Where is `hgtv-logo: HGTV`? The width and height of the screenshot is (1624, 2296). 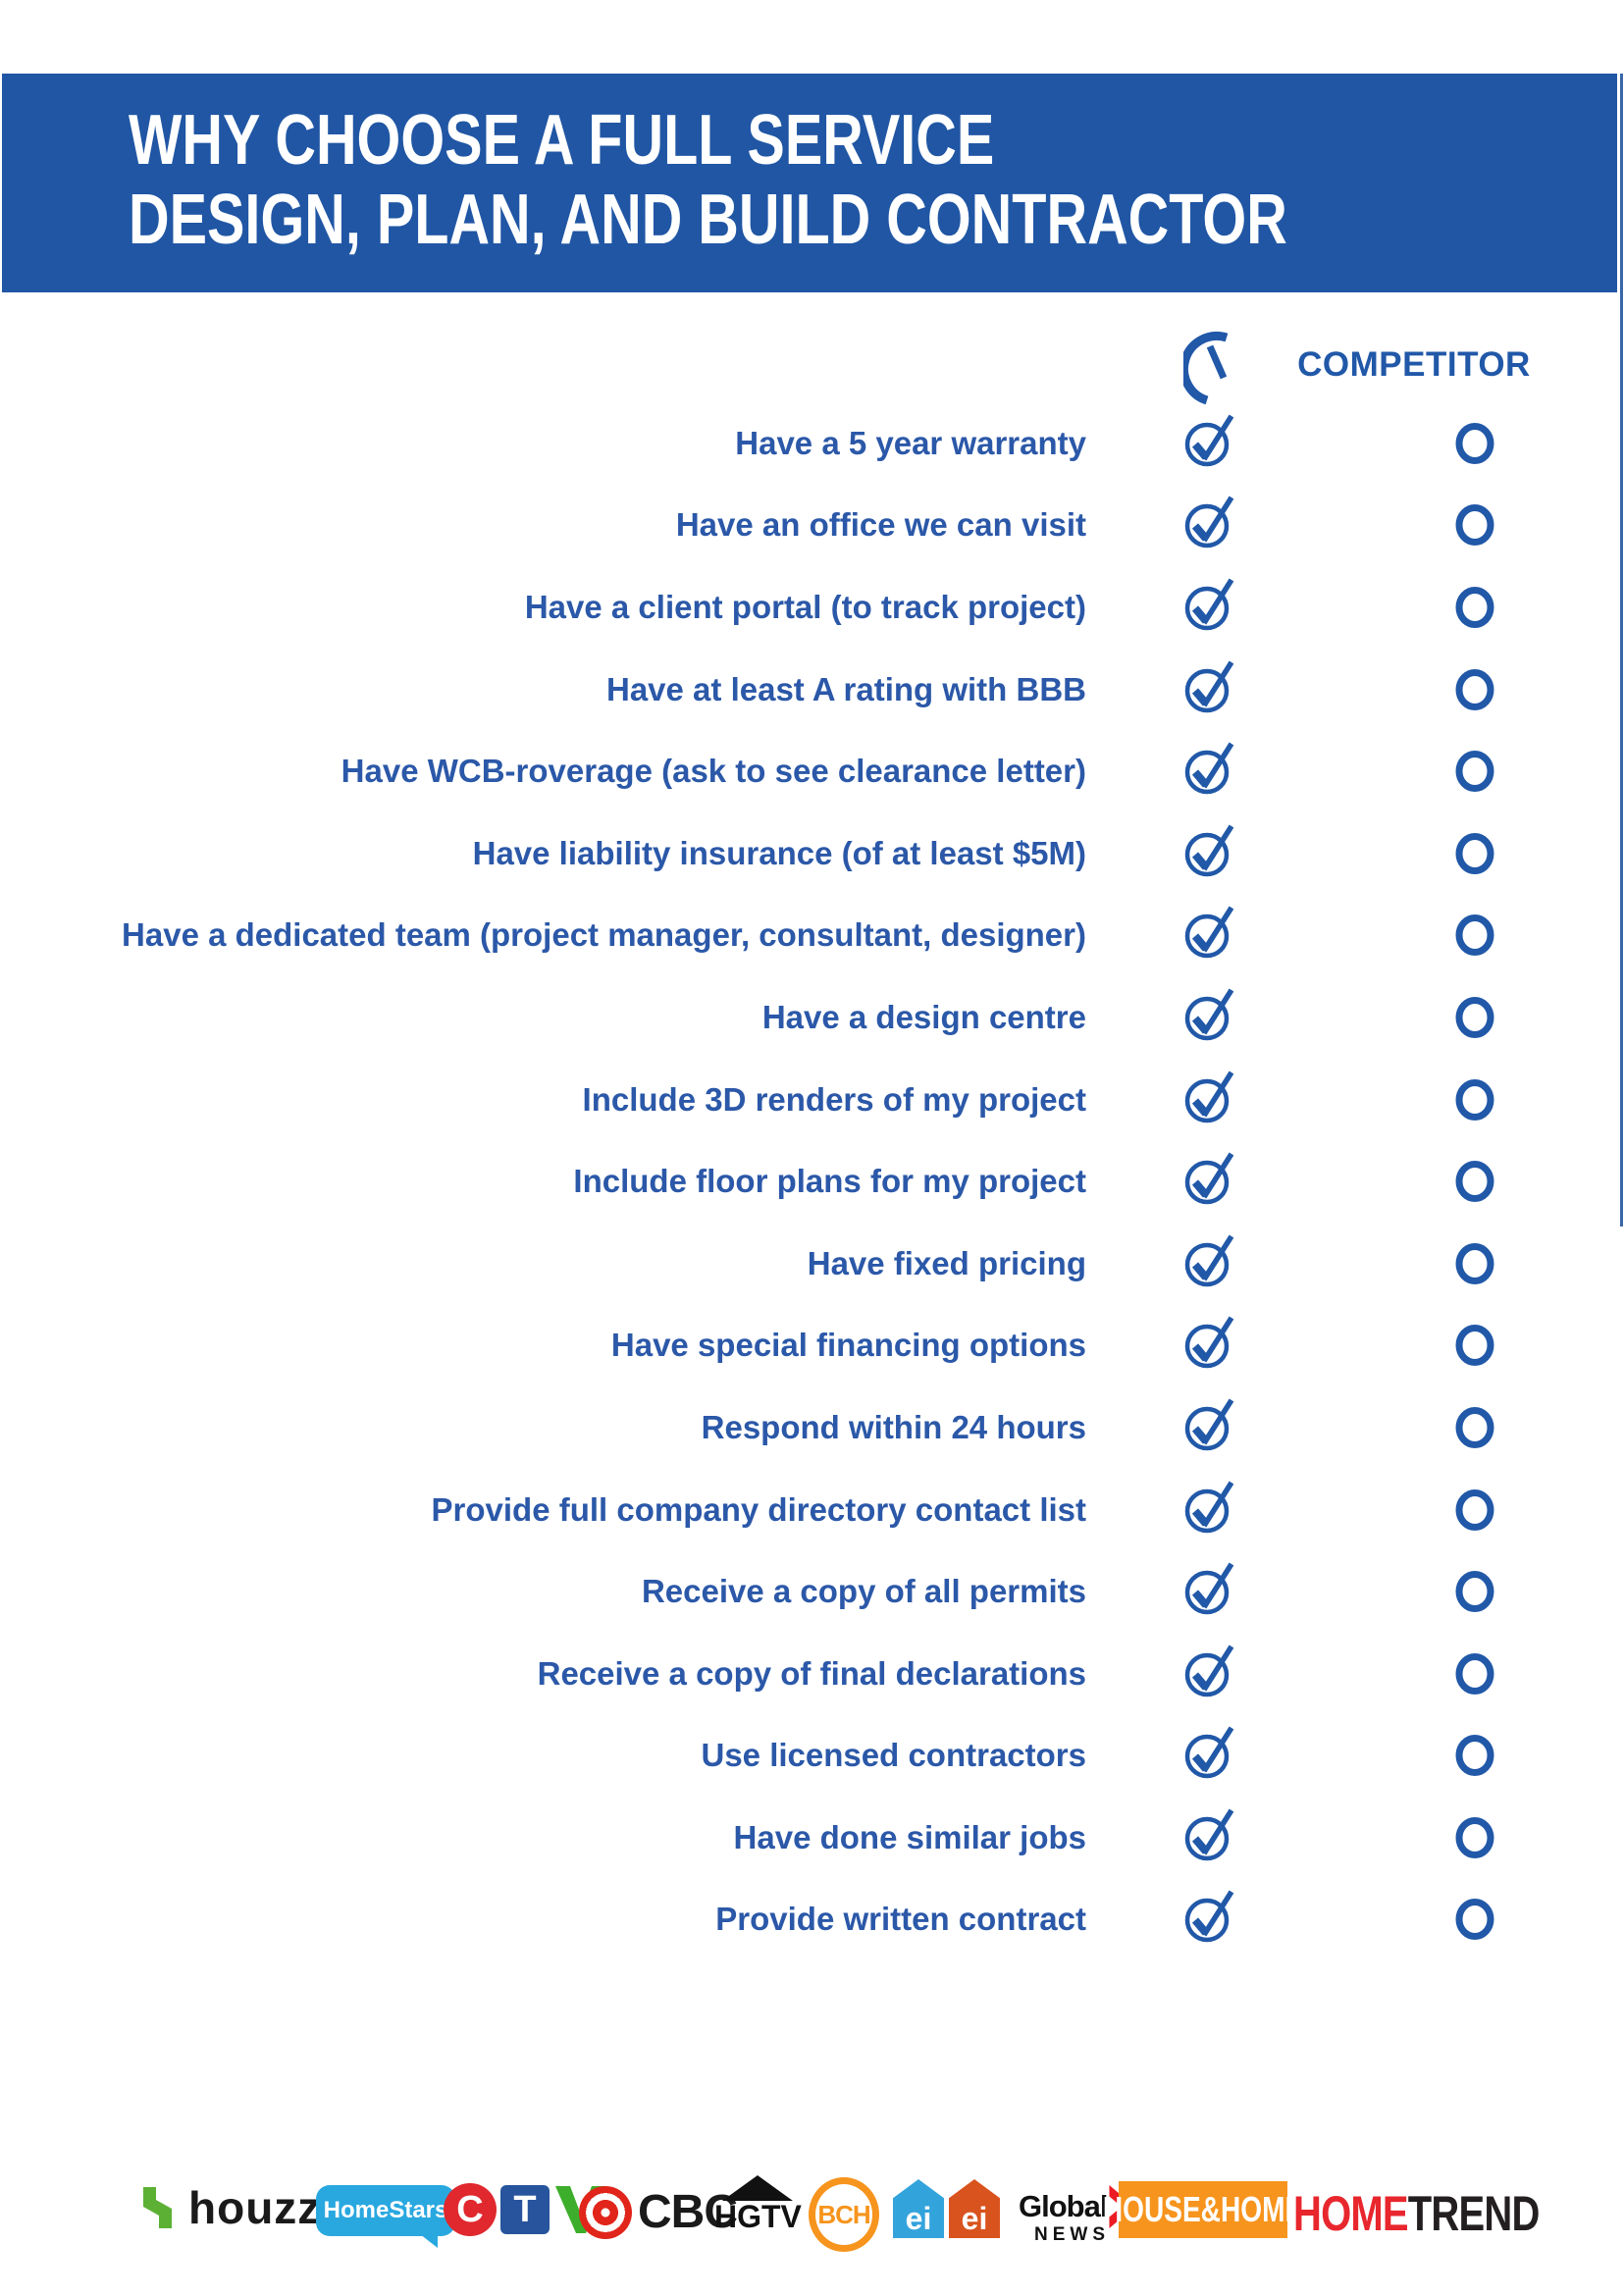 hgtv-logo: HGTV is located at coordinates (758, 2205).